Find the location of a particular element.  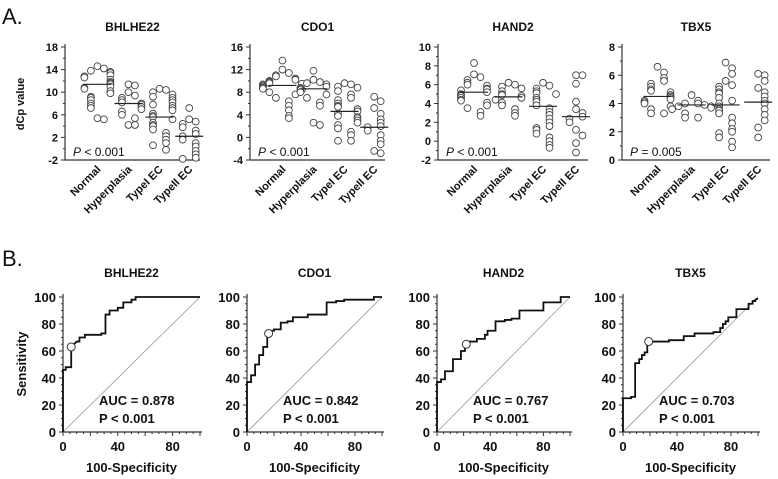

auc-label: AUC = 0.842 is located at coordinates (321, 400).